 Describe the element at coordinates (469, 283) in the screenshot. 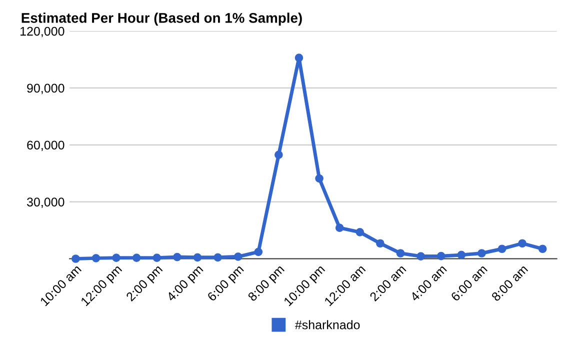

I see `x-tick-label: 6:00 am` at that location.